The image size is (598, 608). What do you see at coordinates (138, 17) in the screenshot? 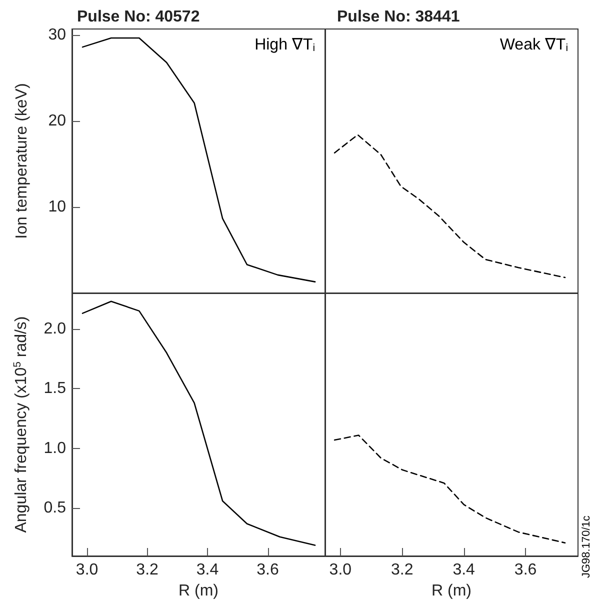
I see `chart-title: Pulse No: 40572` at bounding box center [138, 17].